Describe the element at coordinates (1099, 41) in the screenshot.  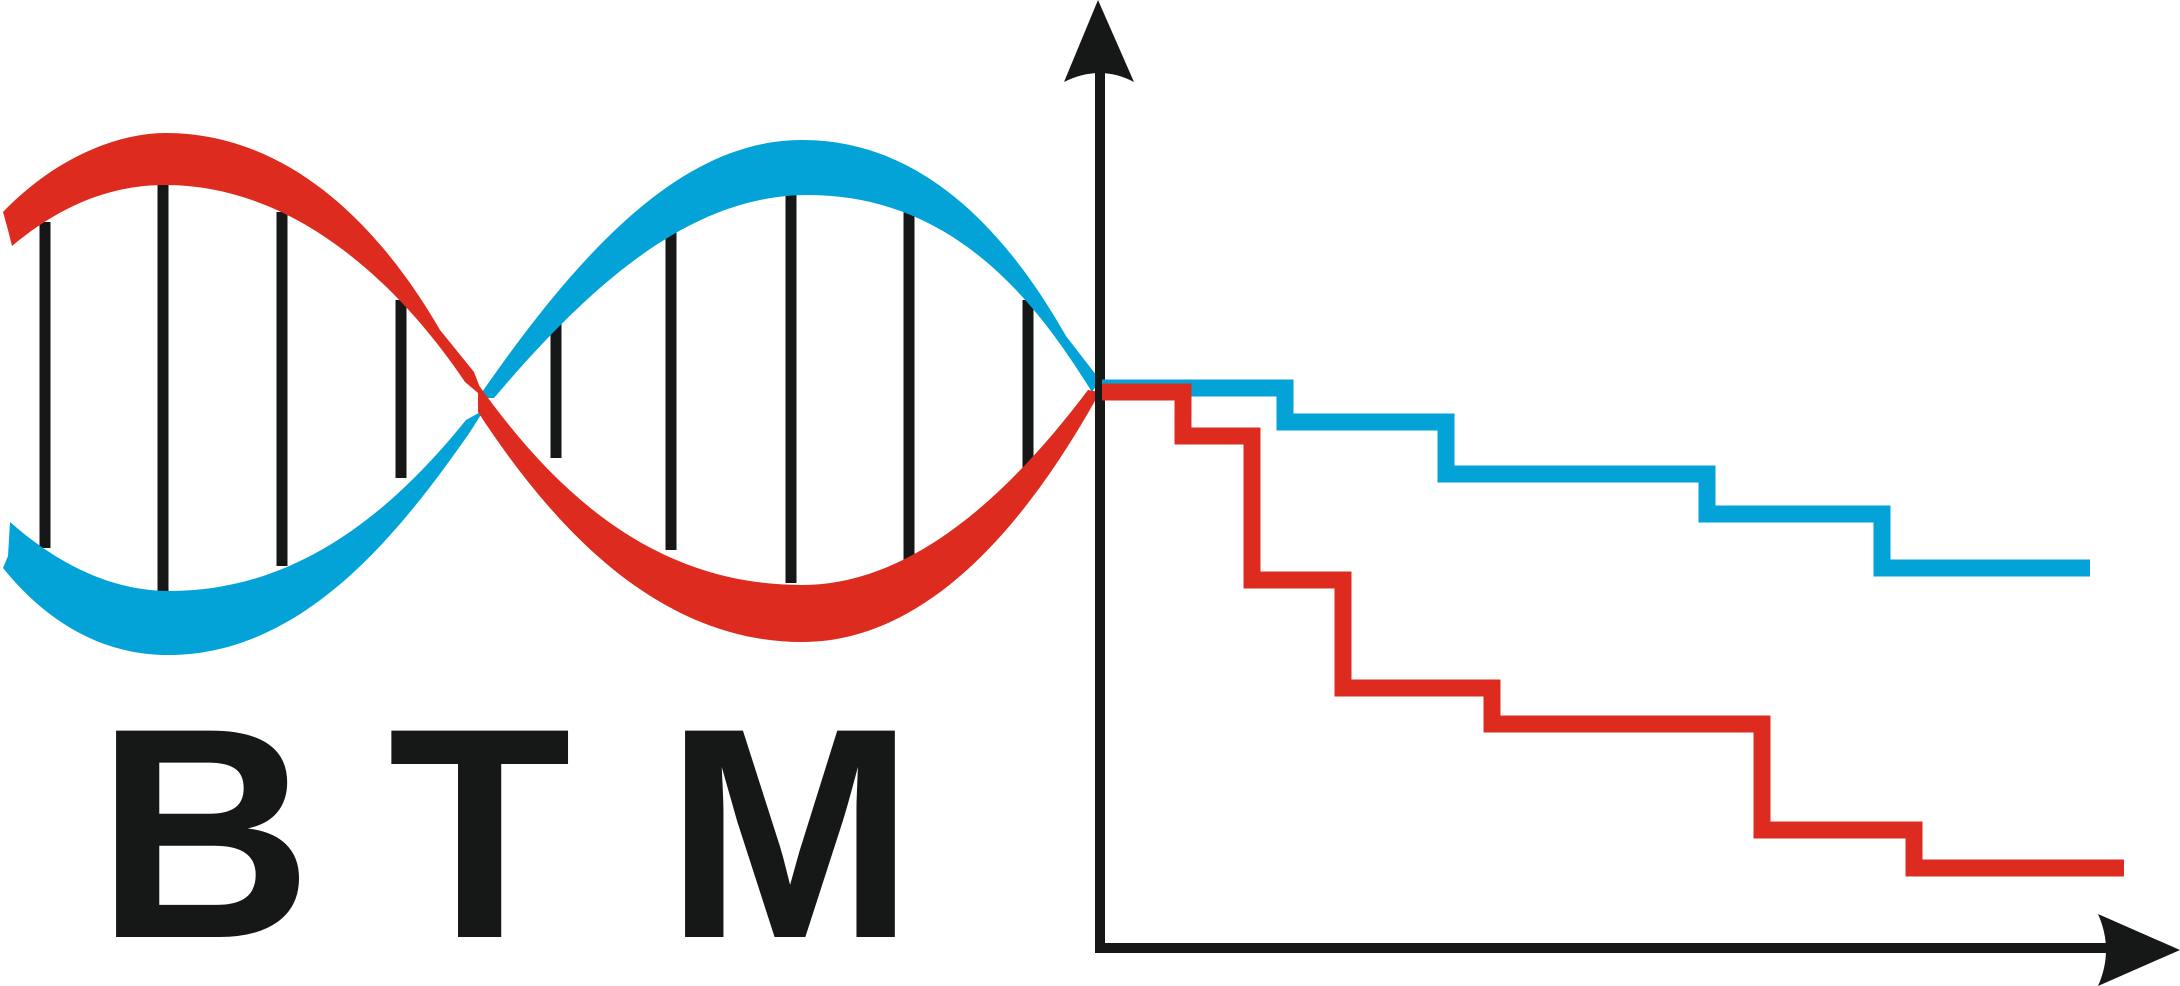
I see `y-axis-arrowhead` at that location.